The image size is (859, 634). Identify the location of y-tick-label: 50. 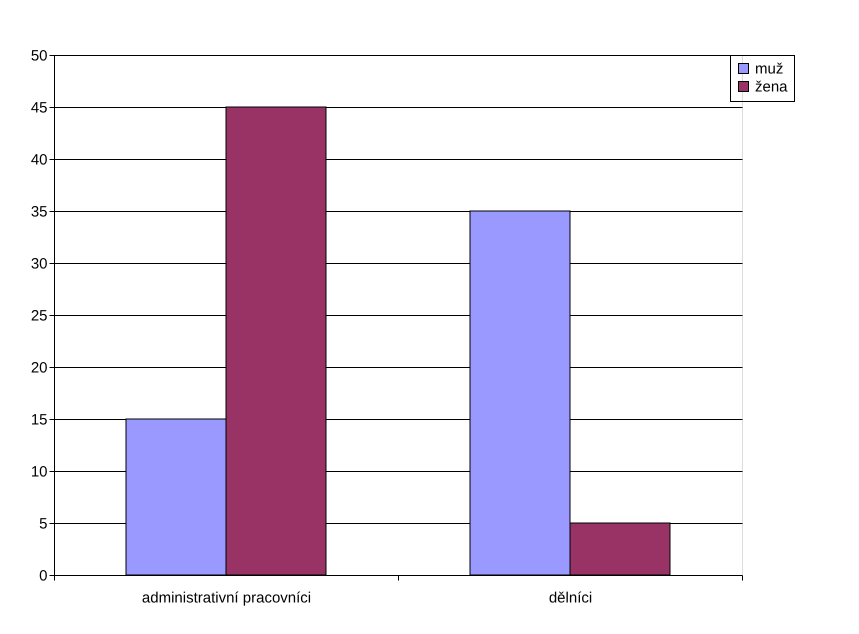
(39, 56).